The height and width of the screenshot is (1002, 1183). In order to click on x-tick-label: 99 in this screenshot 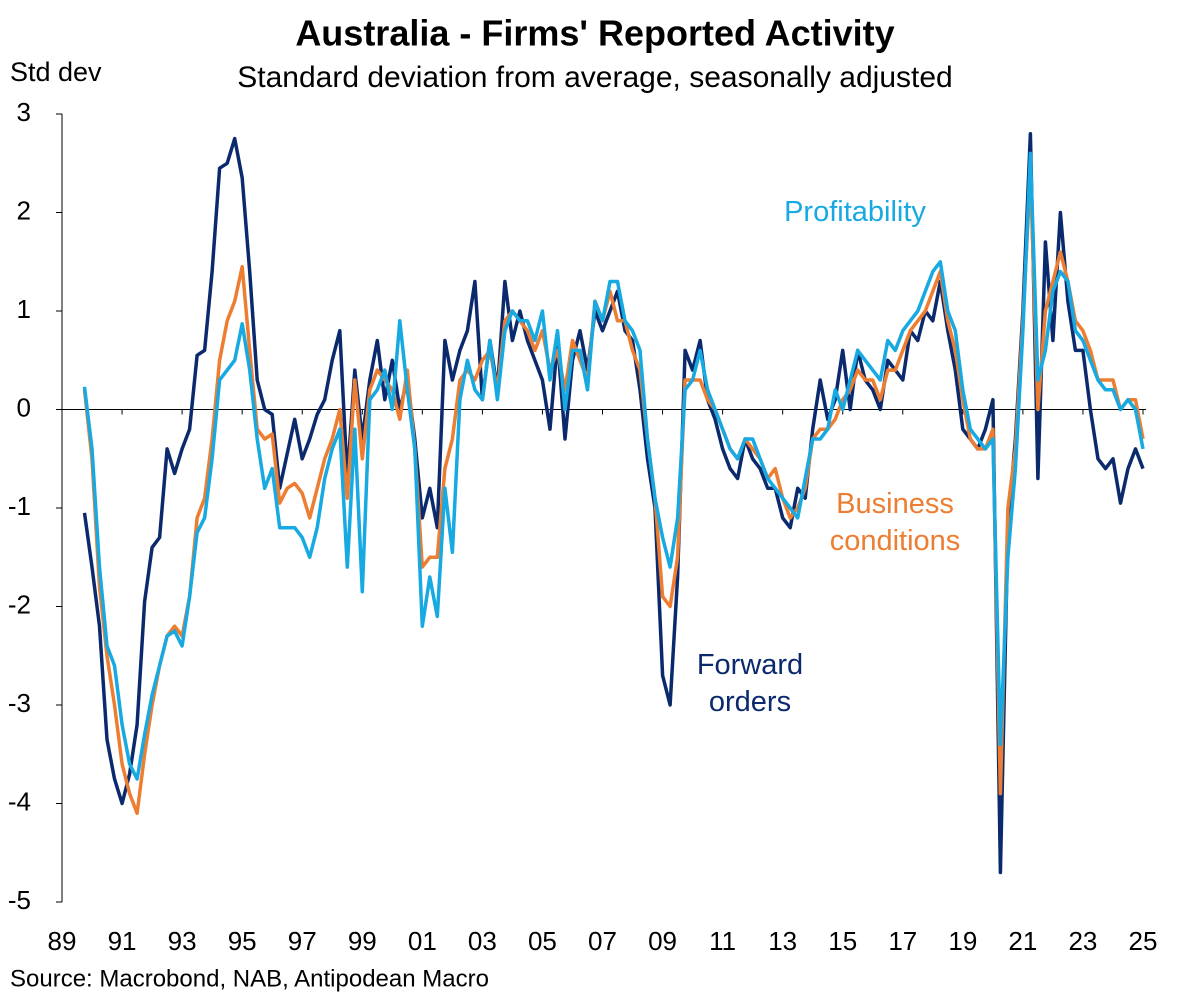, I will do `click(362, 941)`.